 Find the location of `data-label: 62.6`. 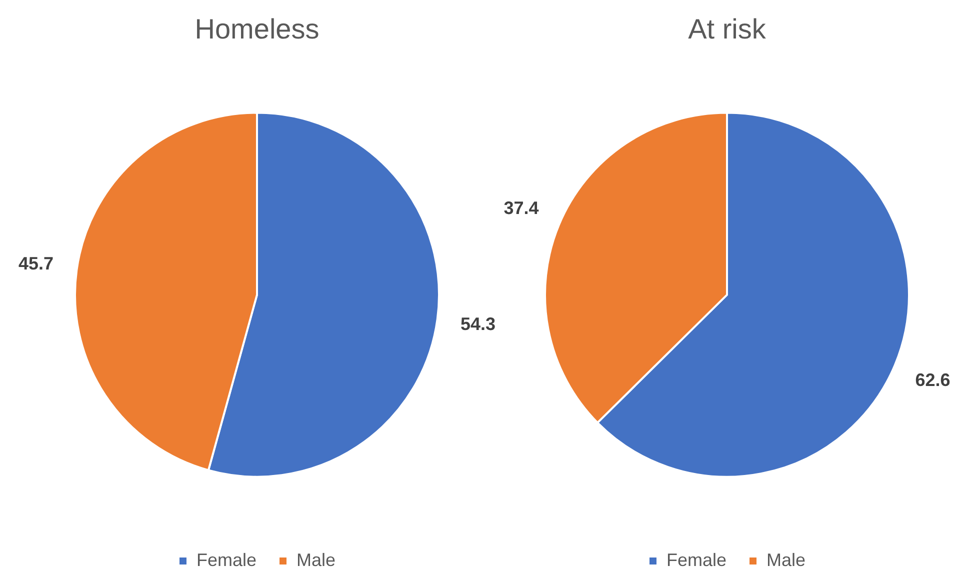

data-label: 62.6 is located at coordinates (932, 380).